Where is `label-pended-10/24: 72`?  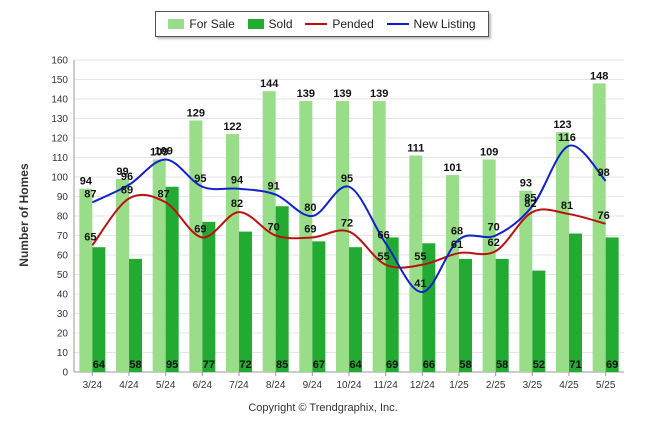
label-pended-10/24: 72 is located at coordinates (347, 224).